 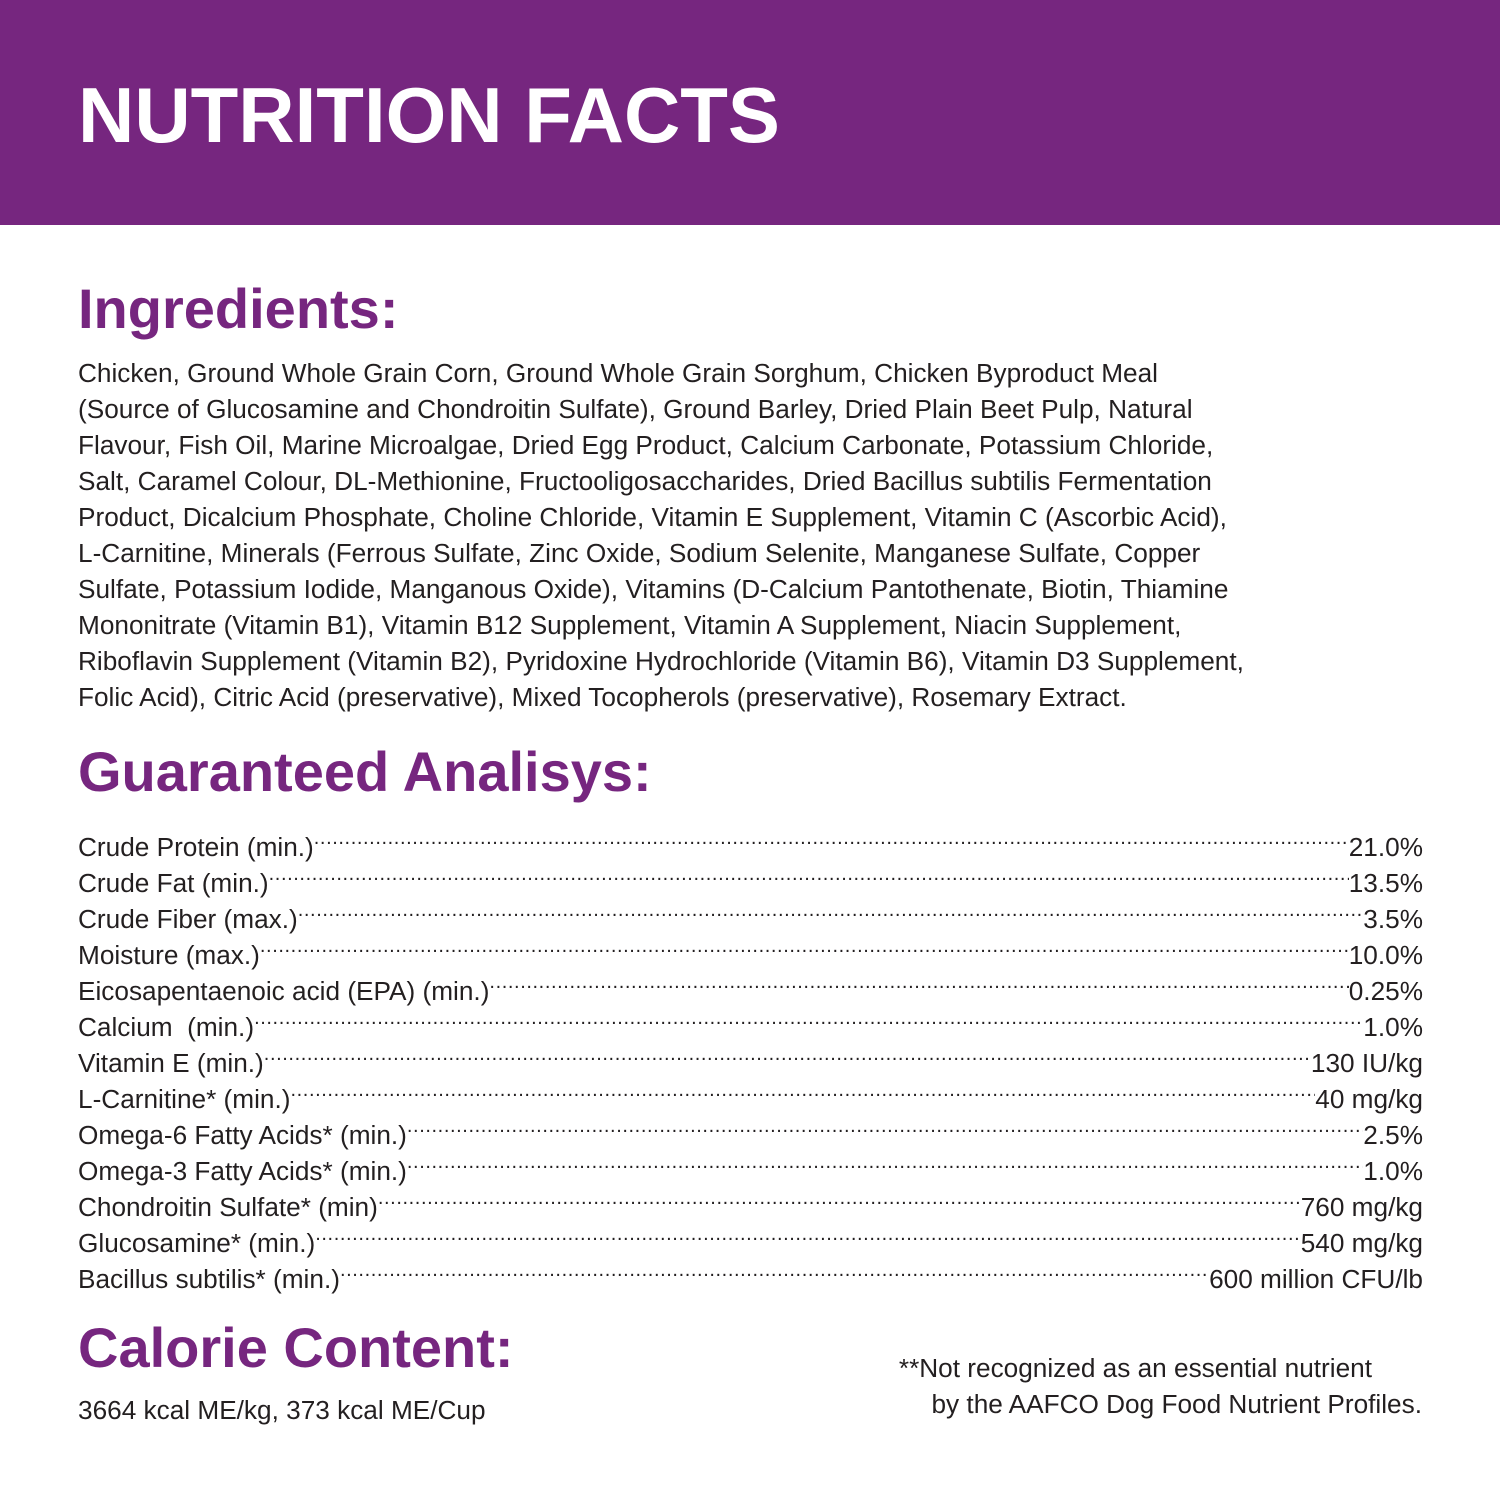 What do you see at coordinates (166, 1027) in the screenshot?
I see `analysis-label: Calcium (min.)` at bounding box center [166, 1027].